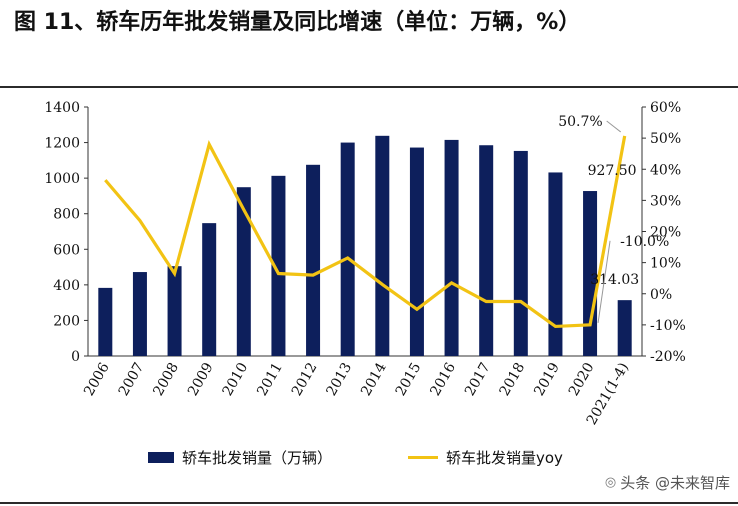 The image size is (738, 506). I want to click on y-right-tick-label: 0%, so click(661, 295).